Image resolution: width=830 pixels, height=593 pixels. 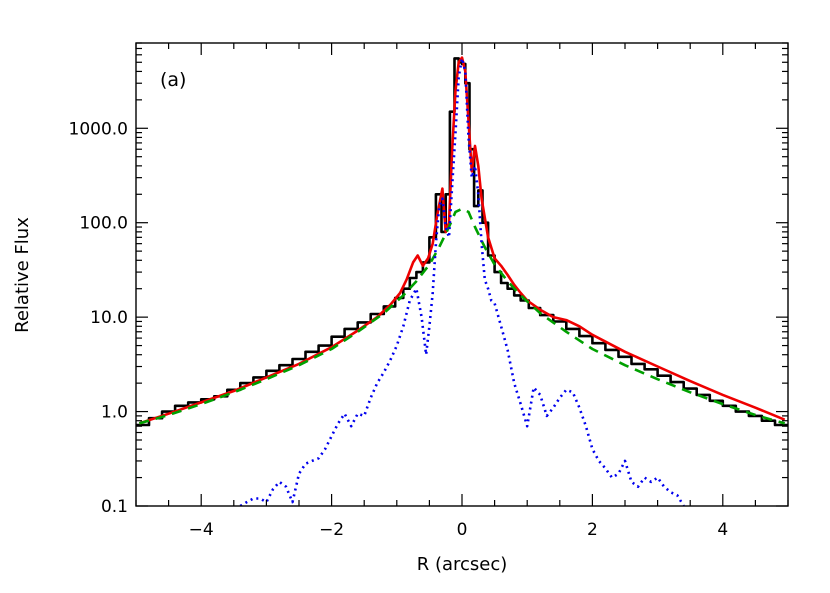 What do you see at coordinates (98, 129) in the screenshot?
I see `y-tick-label: 1000.0` at bounding box center [98, 129].